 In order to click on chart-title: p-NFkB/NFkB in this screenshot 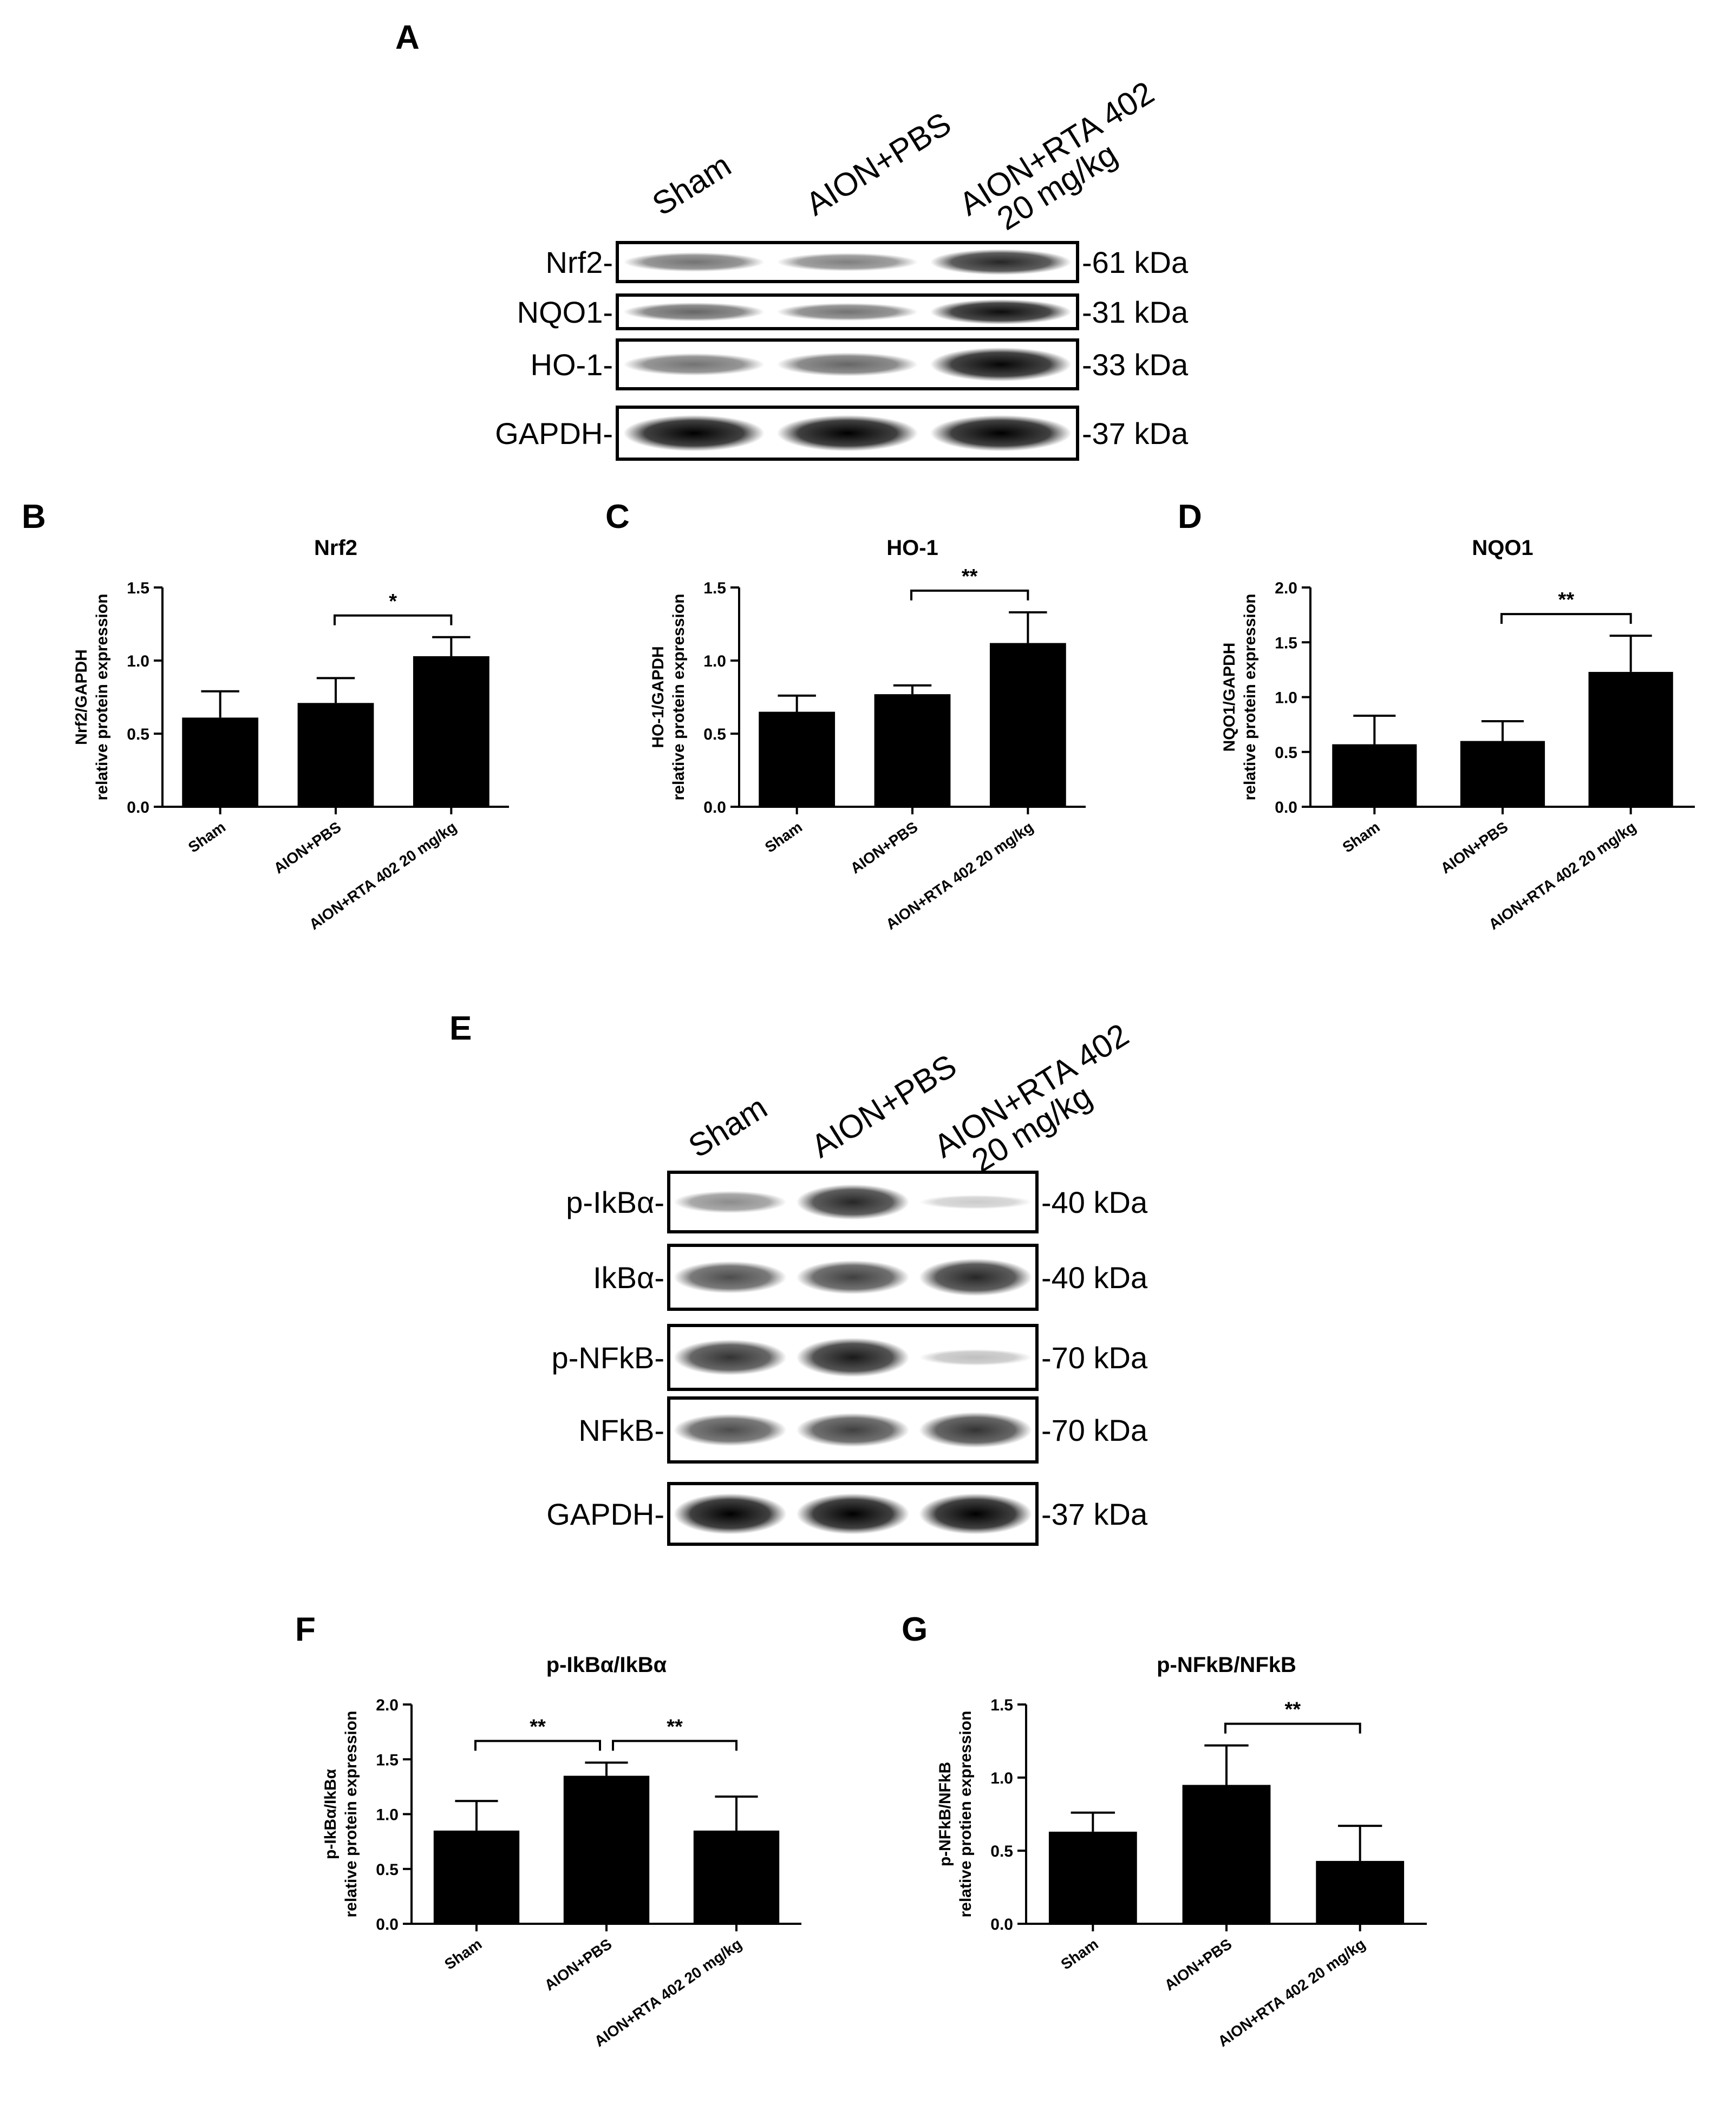, I will do `click(1226, 1665)`.